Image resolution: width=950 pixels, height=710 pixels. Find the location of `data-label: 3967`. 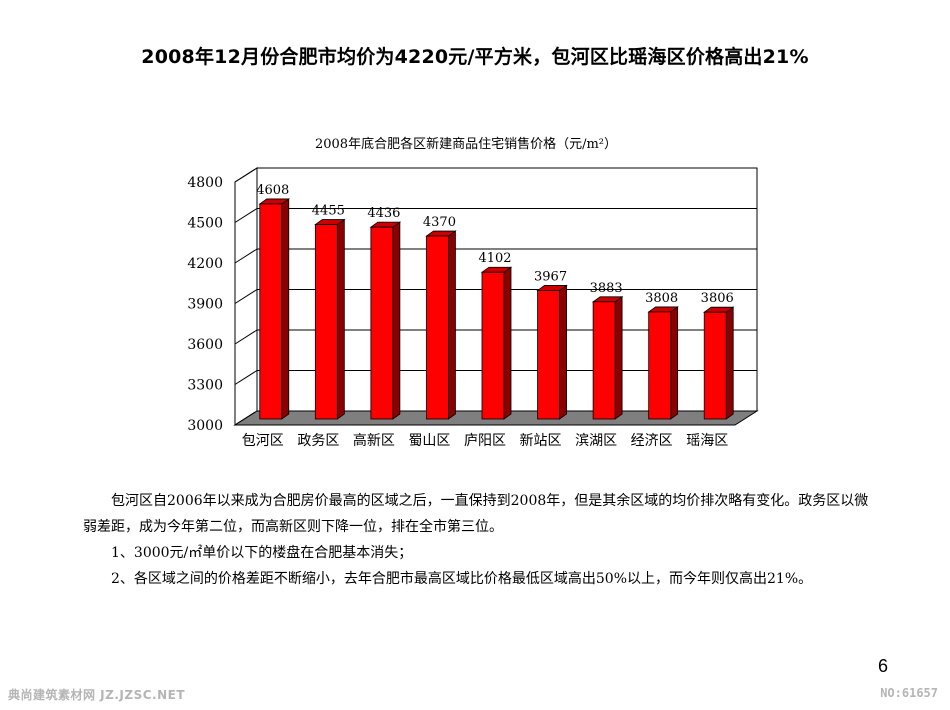

data-label: 3967 is located at coordinates (550, 276).